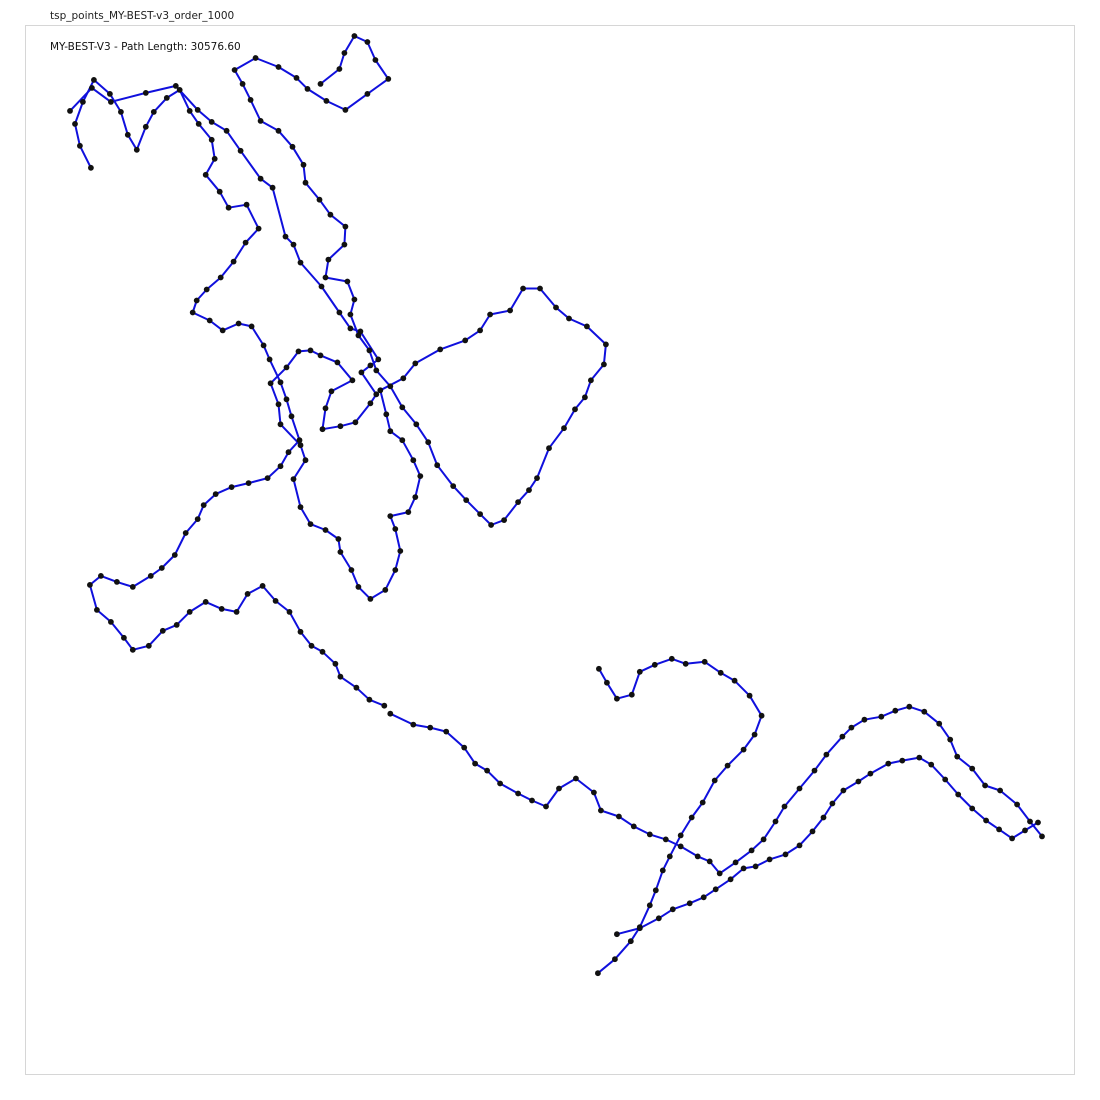 This screenshot has height=1100, width=1100. What do you see at coordinates (142, 16) in the screenshot?
I see `figure-title: tsp_points_MY-BEST-v3_order_1000` at bounding box center [142, 16].